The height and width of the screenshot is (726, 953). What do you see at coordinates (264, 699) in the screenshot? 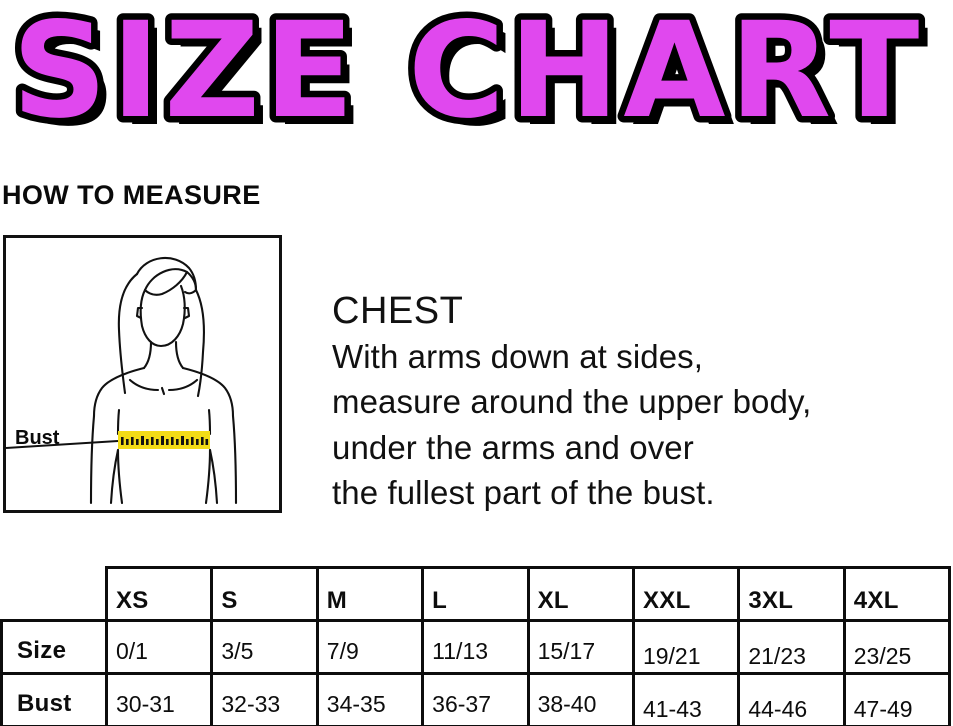
I see `cell-bust-s: 32-33` at bounding box center [264, 699].